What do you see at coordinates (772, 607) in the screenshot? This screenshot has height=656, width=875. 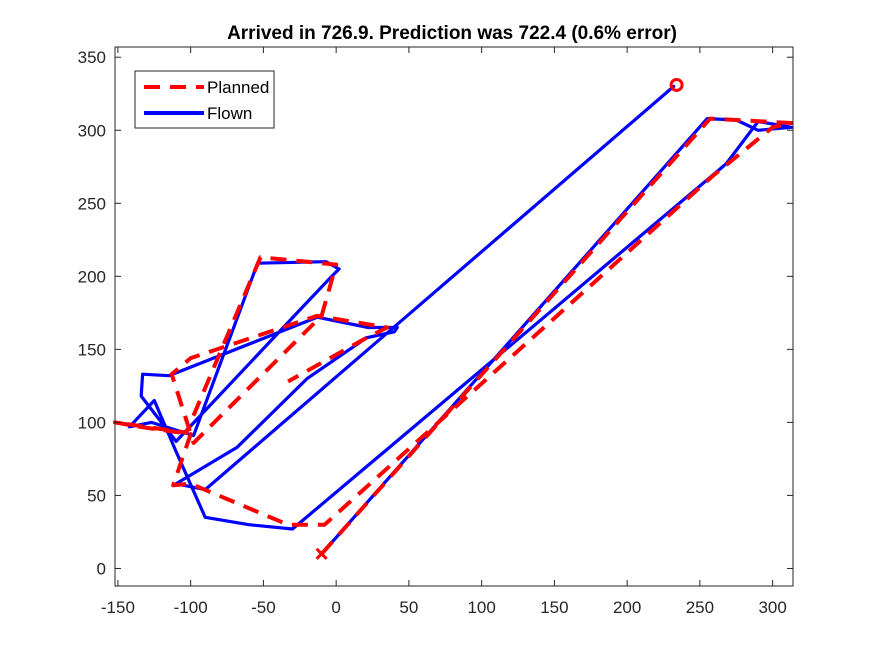 I see `x-tick-label: 300` at bounding box center [772, 607].